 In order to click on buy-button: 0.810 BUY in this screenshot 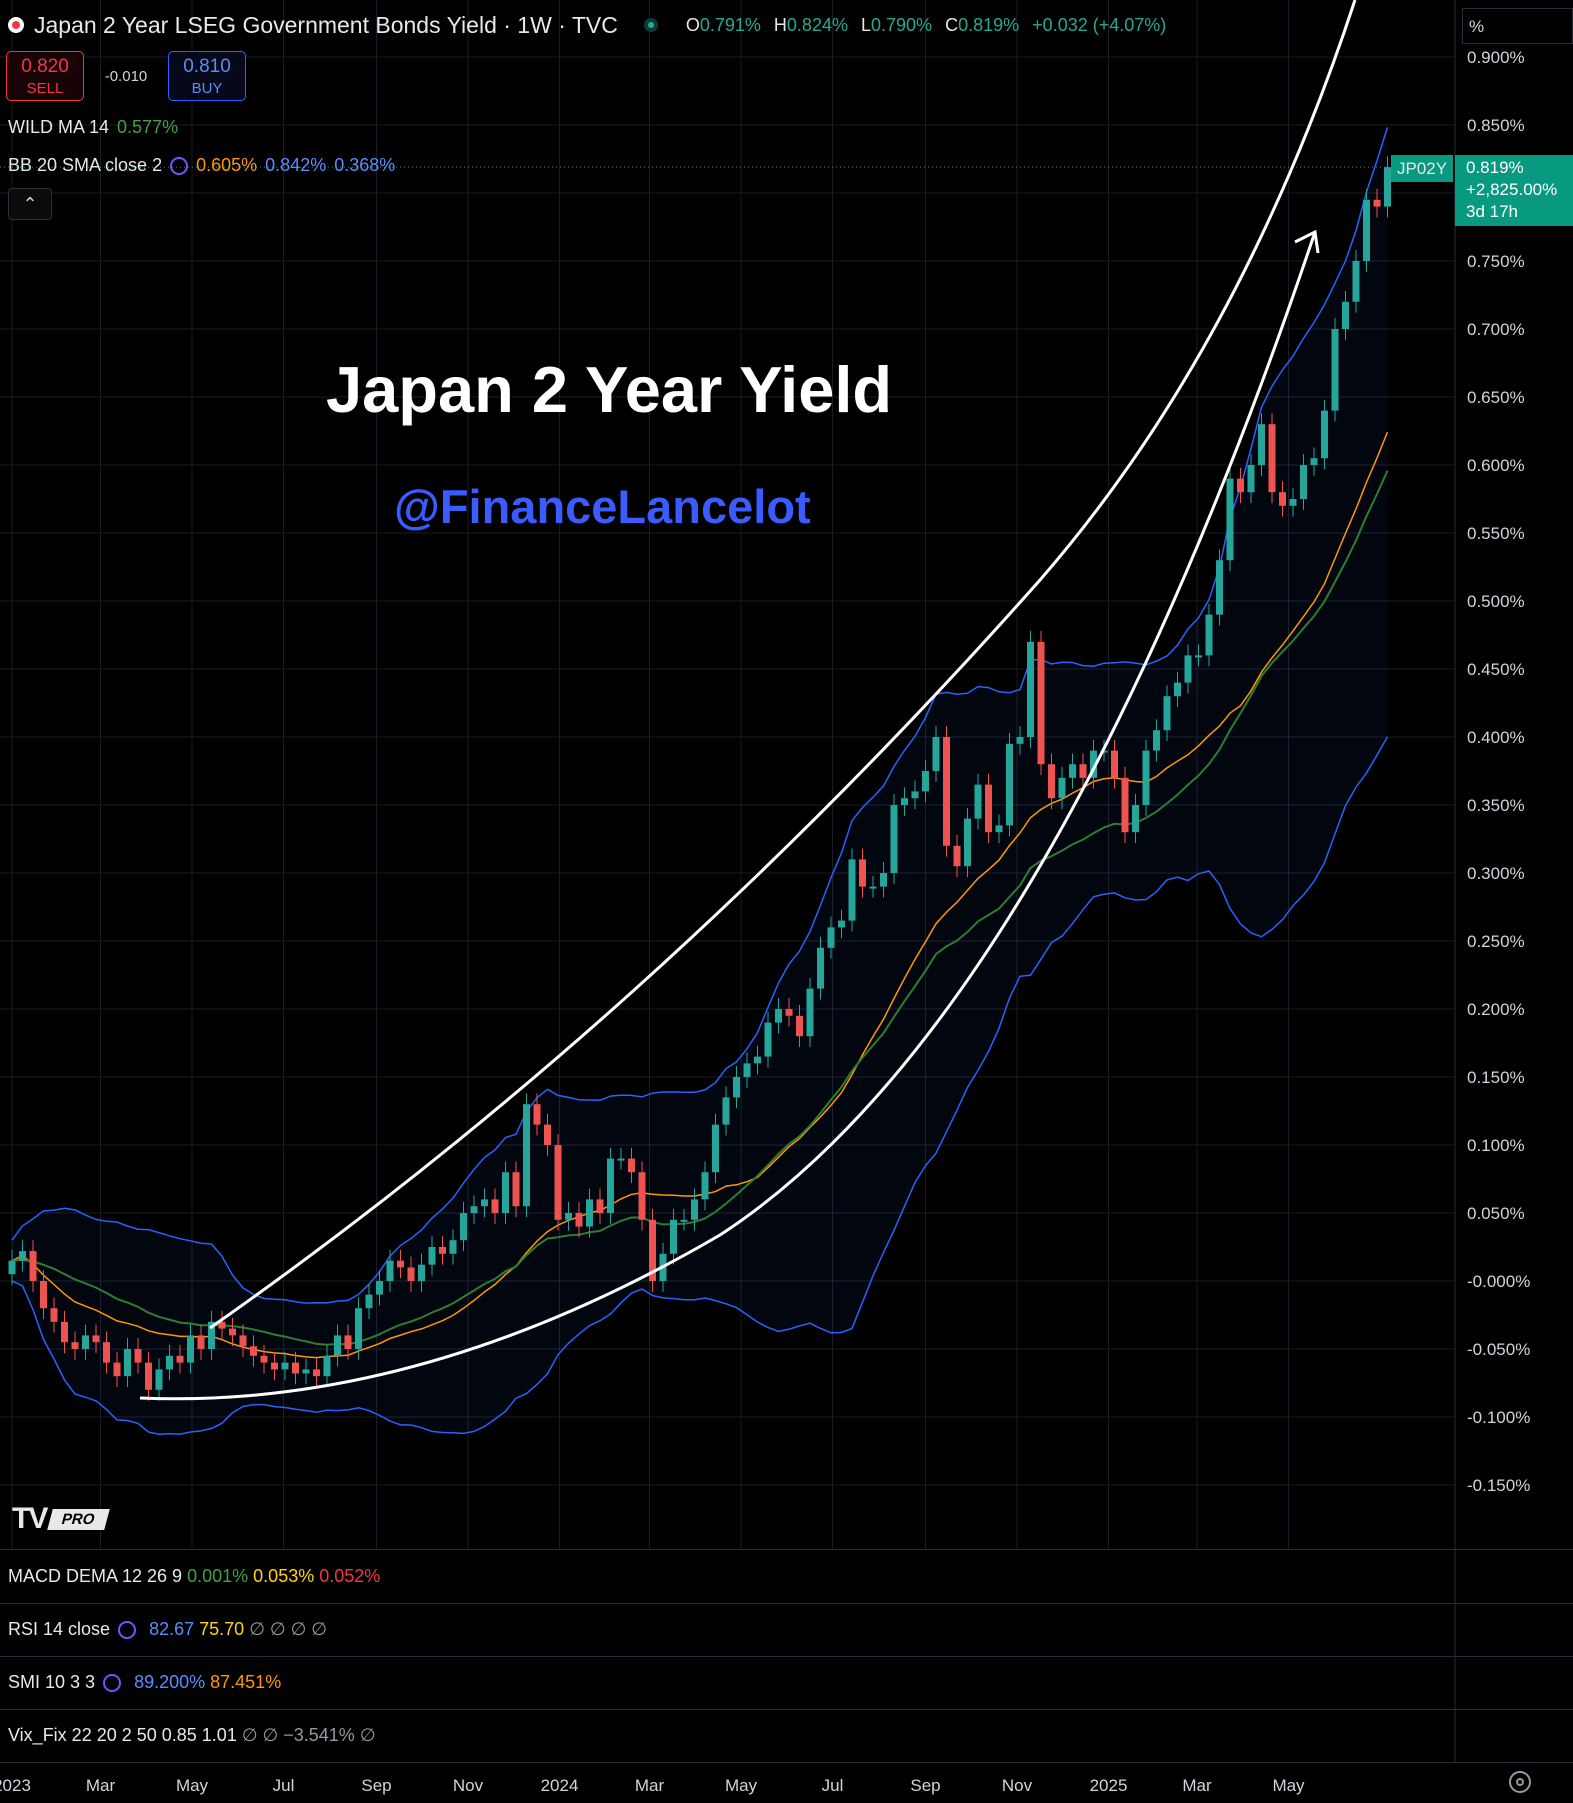, I will do `click(207, 76)`.